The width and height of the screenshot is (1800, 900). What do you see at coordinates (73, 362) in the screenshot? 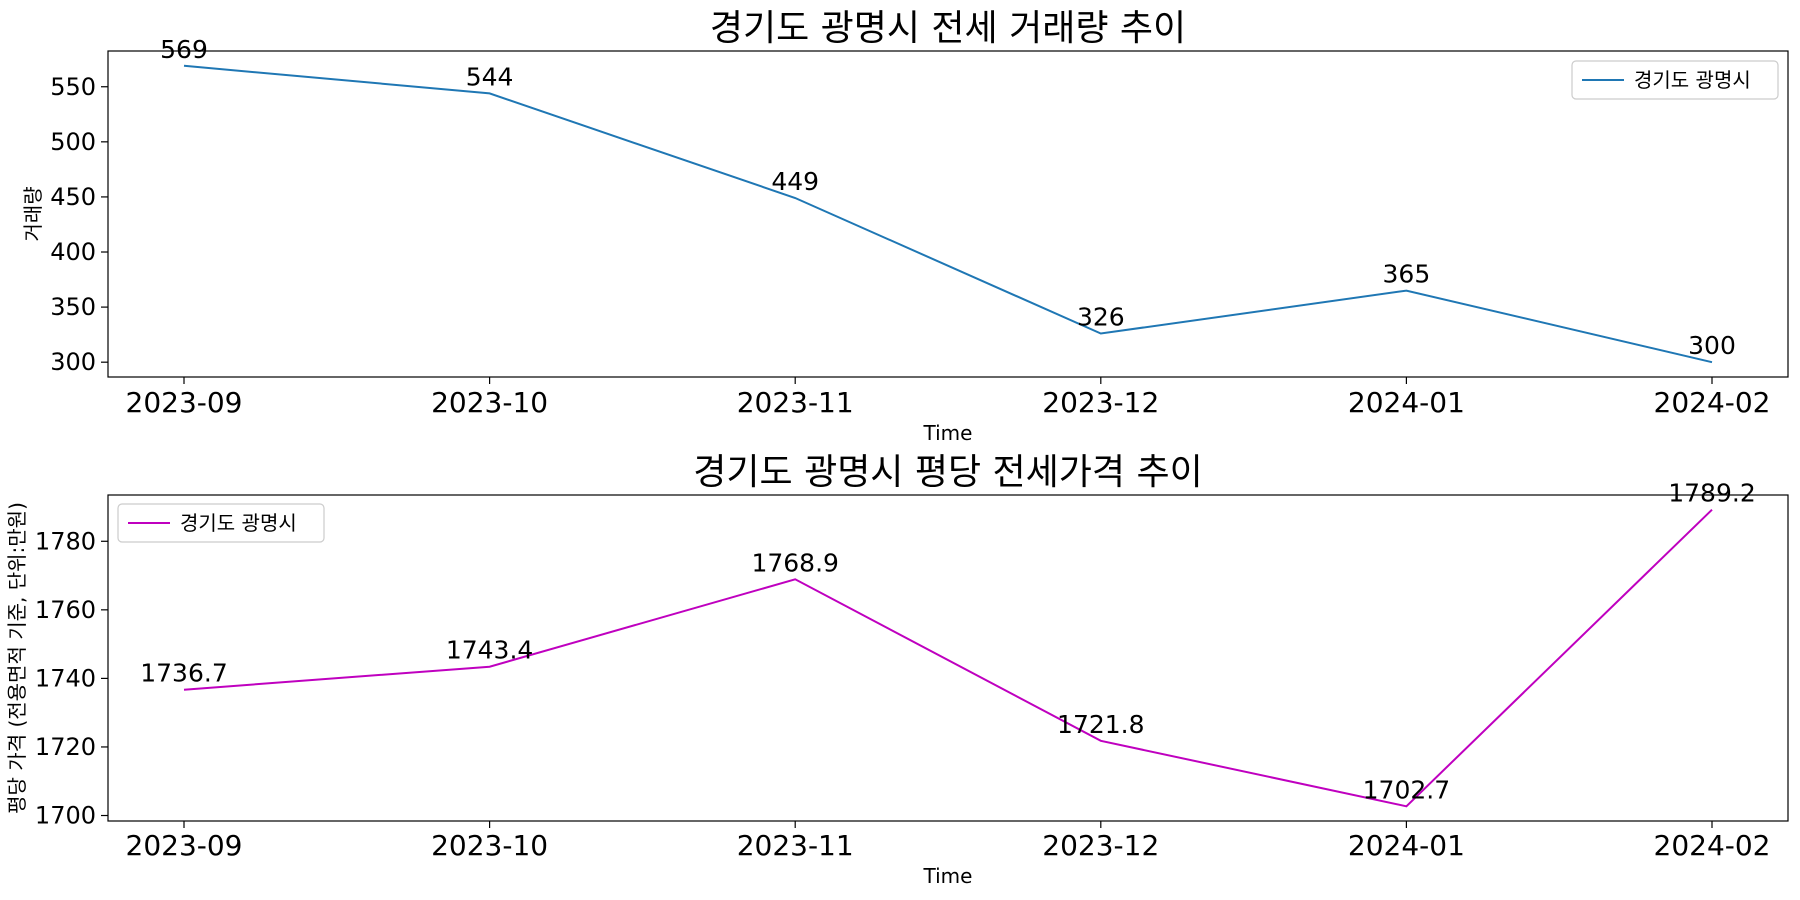
I see `chart1-ytick-label: 300` at bounding box center [73, 362].